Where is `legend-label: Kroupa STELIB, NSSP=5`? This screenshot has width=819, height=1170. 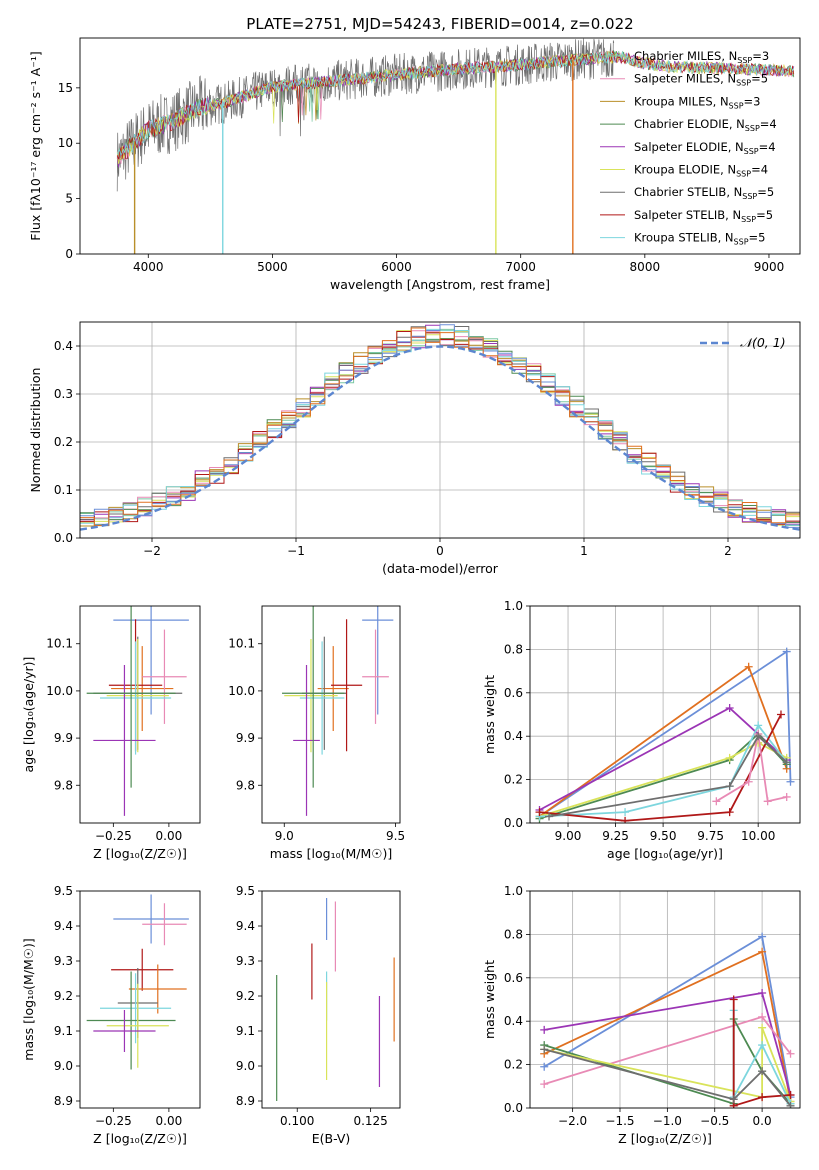
legend-label: Kroupa STELIB, NSSP=5 is located at coordinates (699, 239).